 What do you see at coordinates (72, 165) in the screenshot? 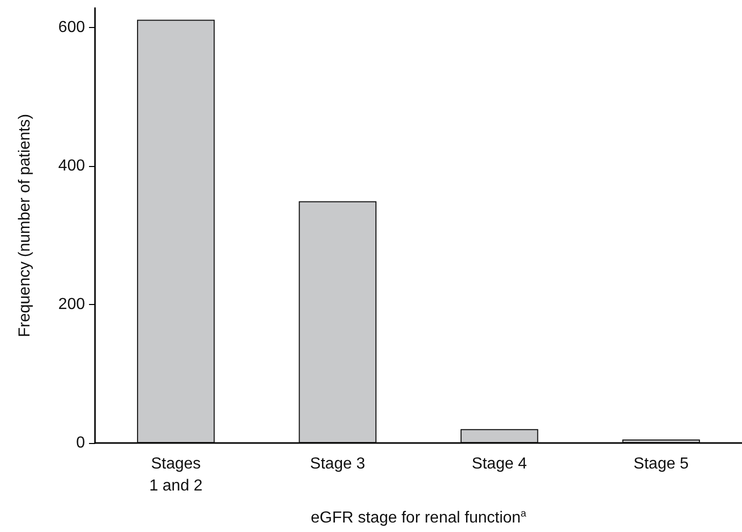
I see `y-tick-label: 400` at bounding box center [72, 165].